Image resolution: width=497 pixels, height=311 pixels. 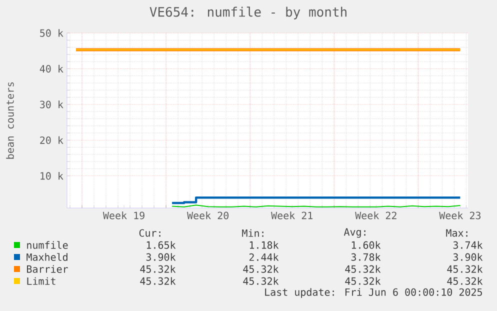 I want to click on legend-label: Maxheld, so click(x=47, y=257).